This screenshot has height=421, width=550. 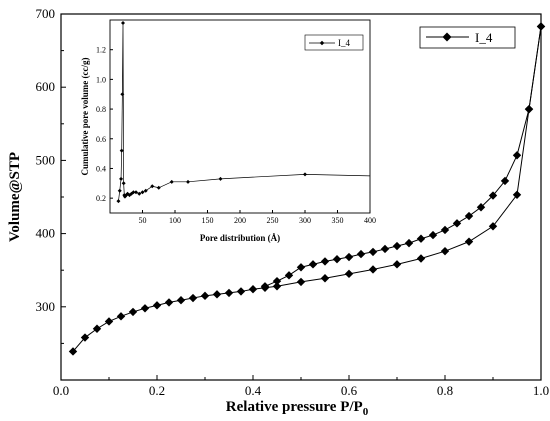 What do you see at coordinates (208, 220) in the screenshot?
I see `inset-x-tick-label: 150` at bounding box center [208, 220].